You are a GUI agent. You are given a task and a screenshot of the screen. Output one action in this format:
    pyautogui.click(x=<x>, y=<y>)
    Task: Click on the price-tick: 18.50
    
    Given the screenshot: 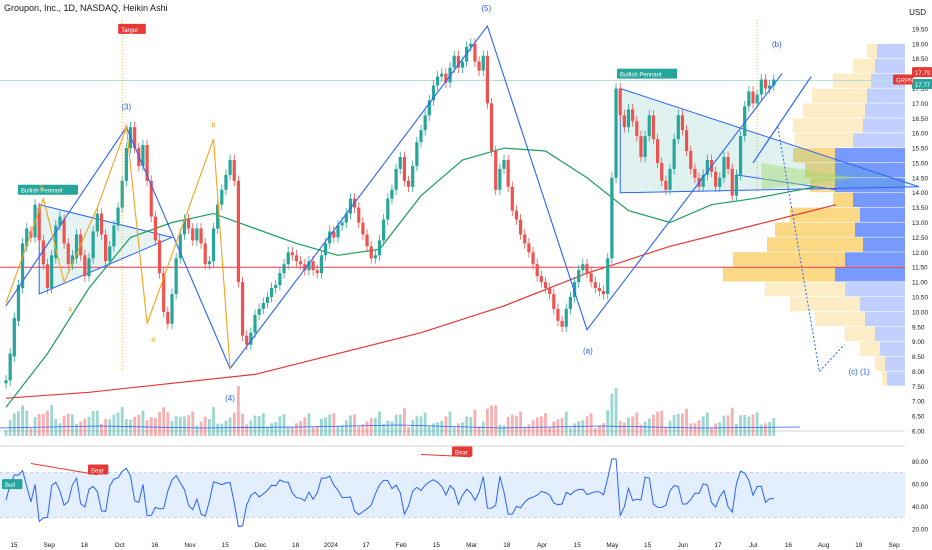 What is the action you would take?
    pyautogui.click(x=920, y=59)
    